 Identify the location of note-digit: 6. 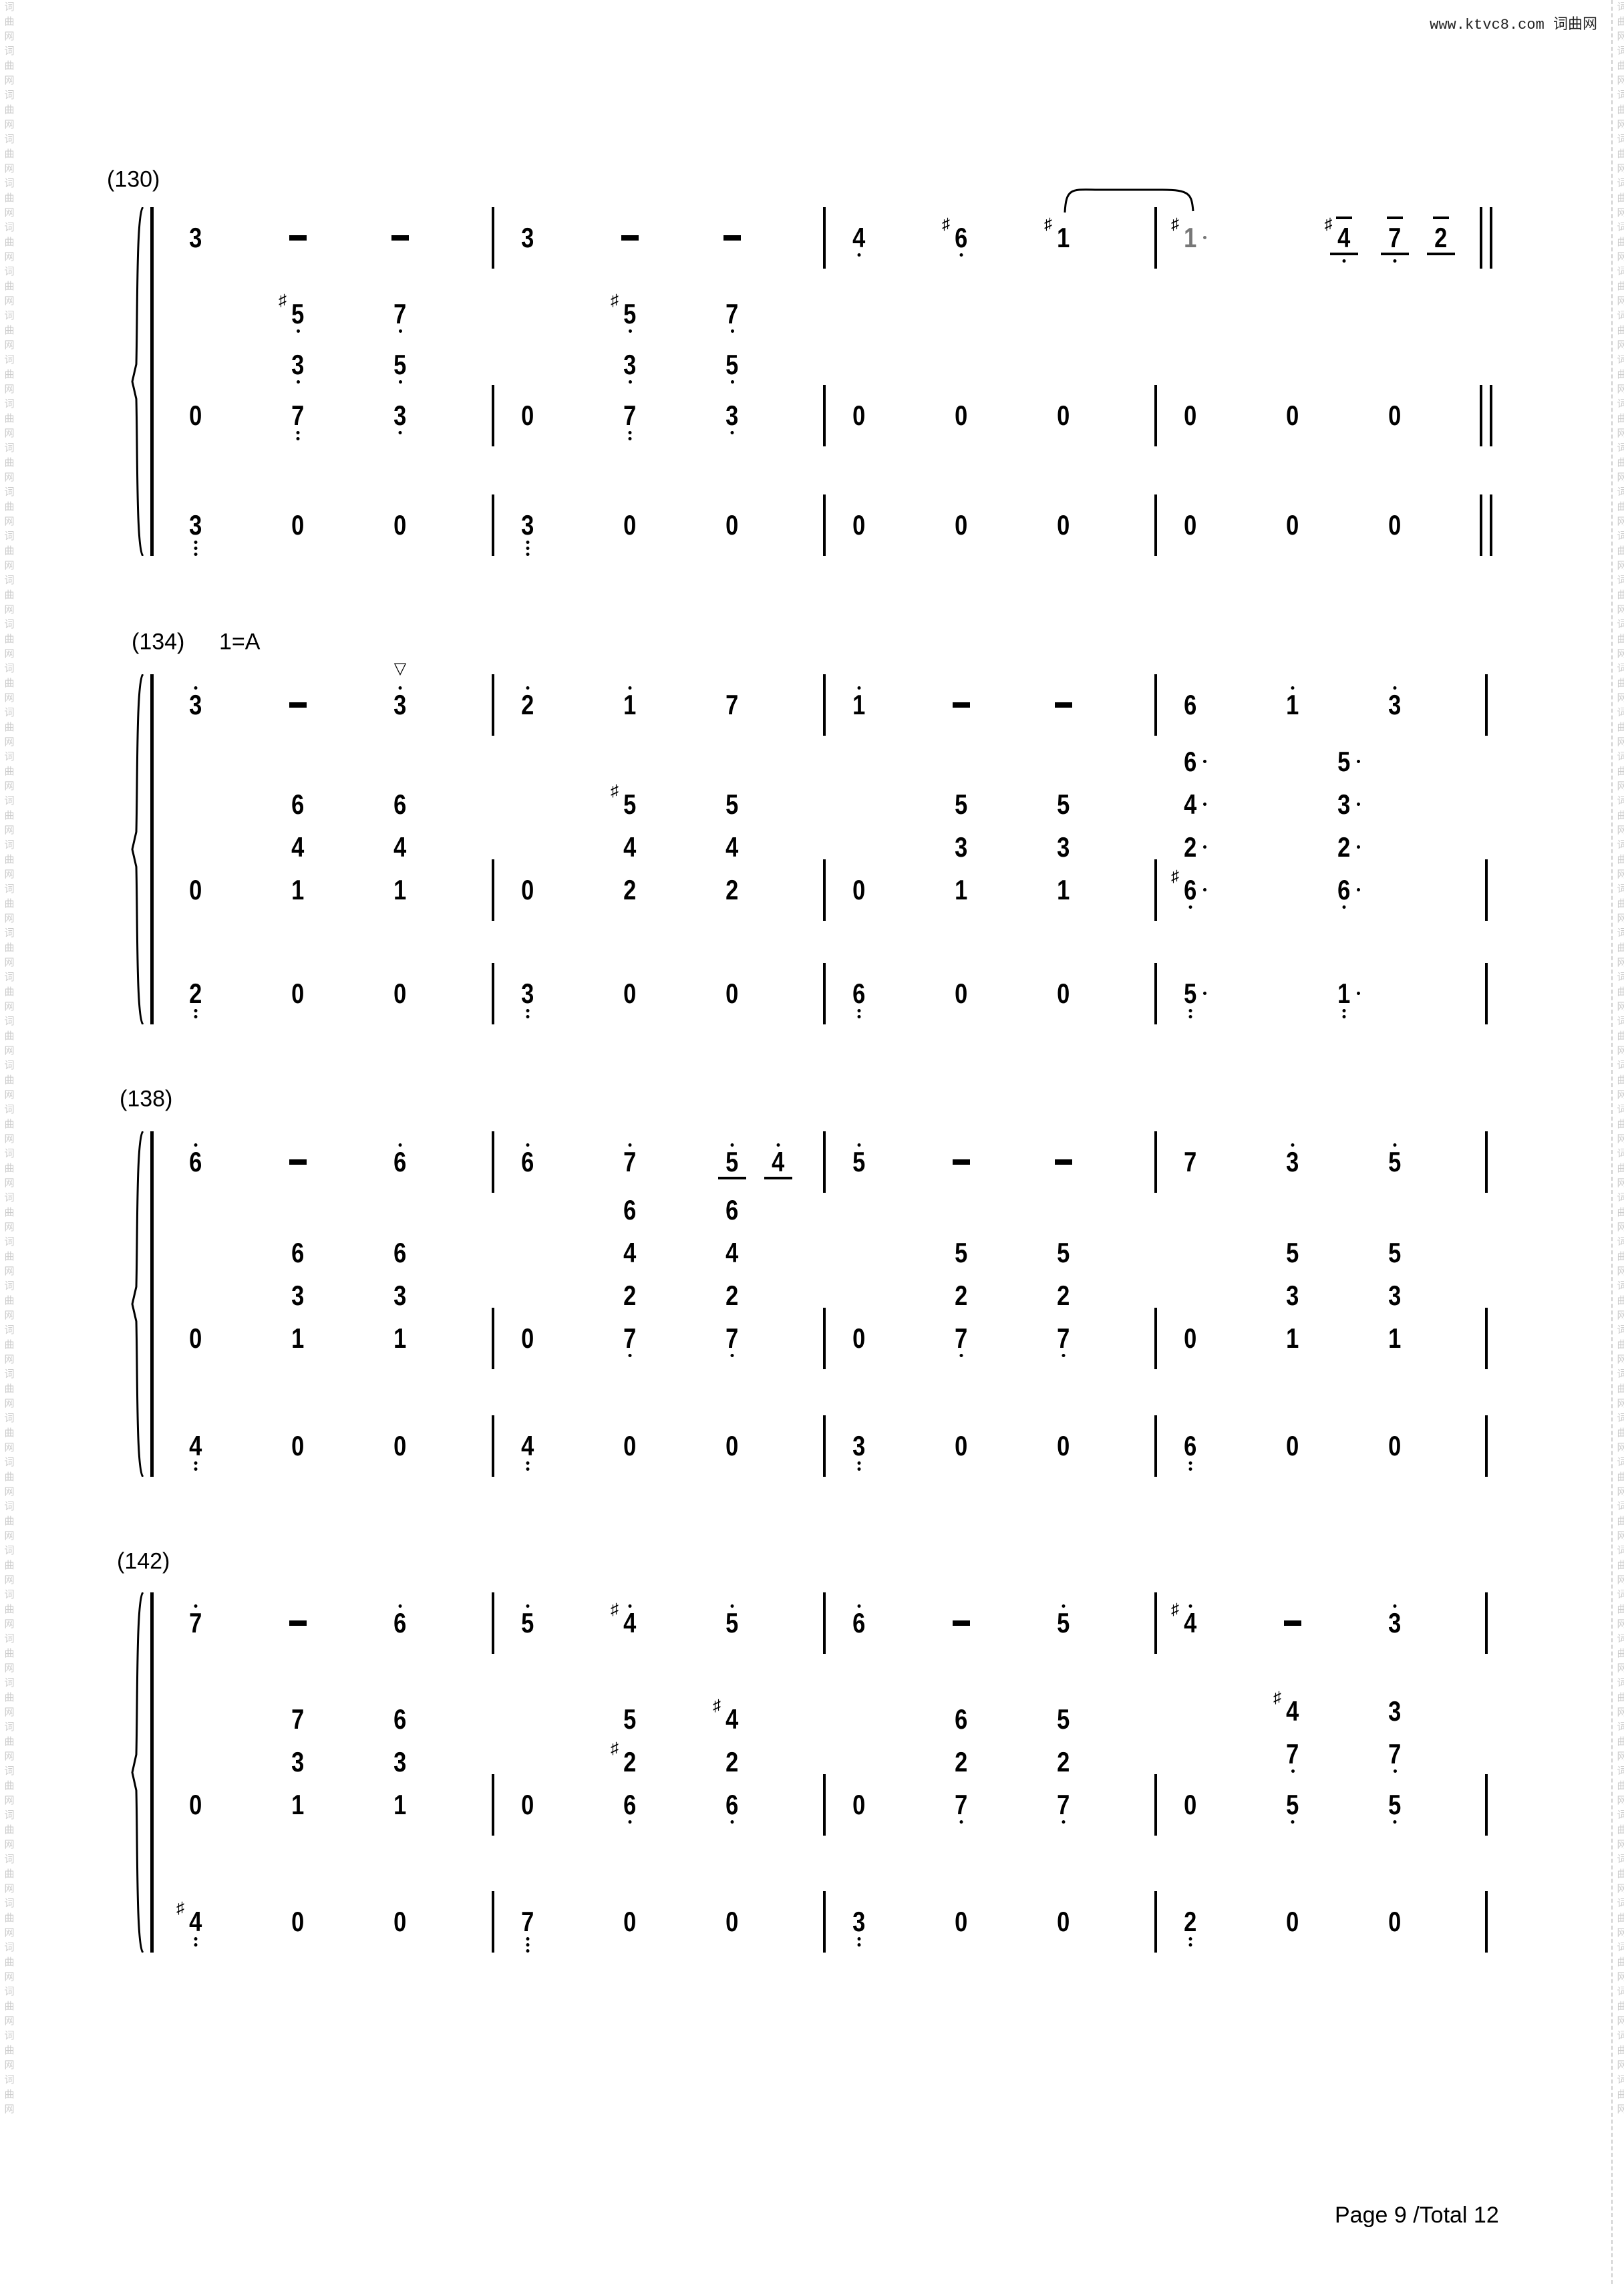
(1190, 705).